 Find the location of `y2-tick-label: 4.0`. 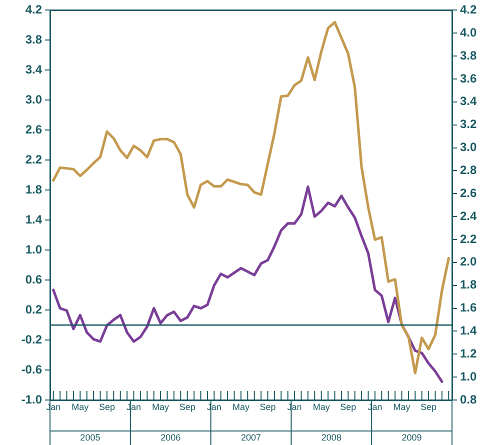

y2-tick-label: 4.0 is located at coordinates (469, 32).